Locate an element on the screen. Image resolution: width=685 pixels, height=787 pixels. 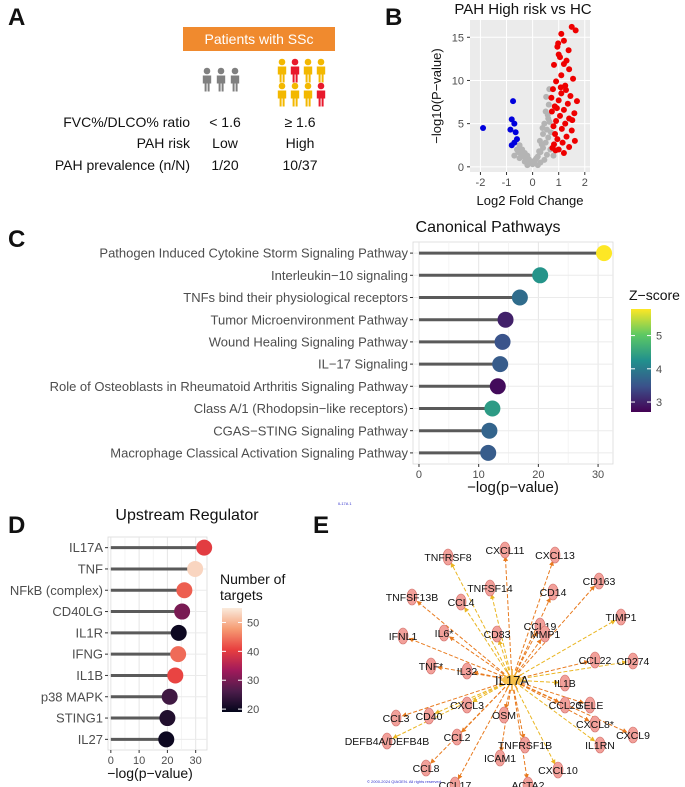
network-node-label: CCL2 is located at coordinates (457, 738).